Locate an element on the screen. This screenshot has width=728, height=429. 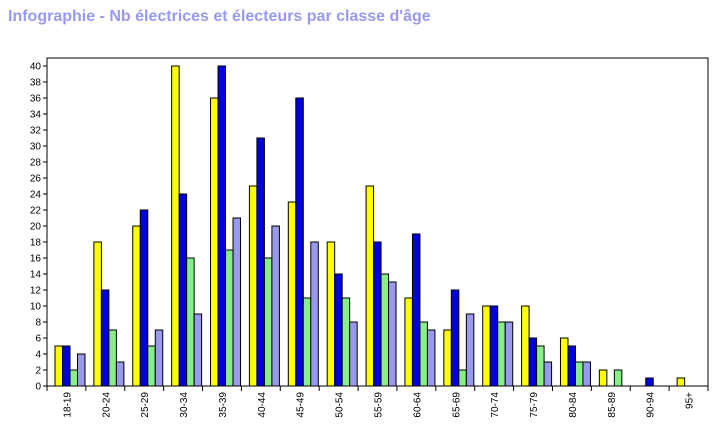
x-tick-label: 95+ is located at coordinates (690, 400).